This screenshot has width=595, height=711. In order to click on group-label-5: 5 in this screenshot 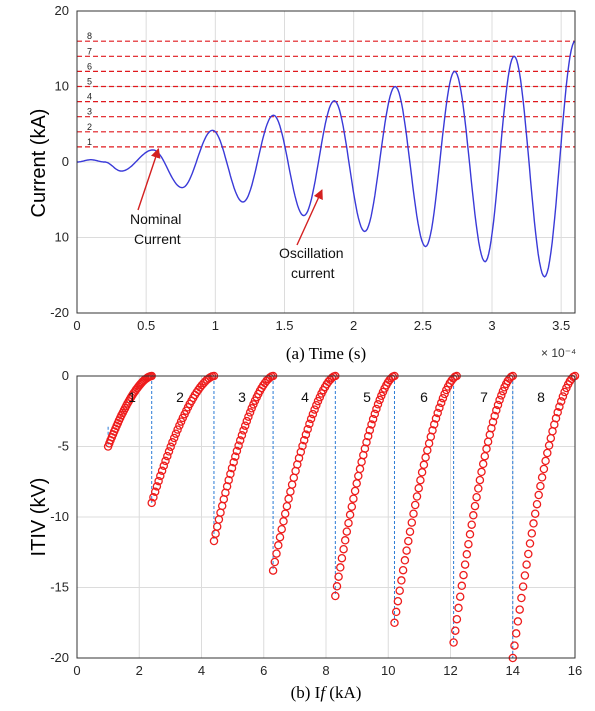, I will do `click(367, 397)`.